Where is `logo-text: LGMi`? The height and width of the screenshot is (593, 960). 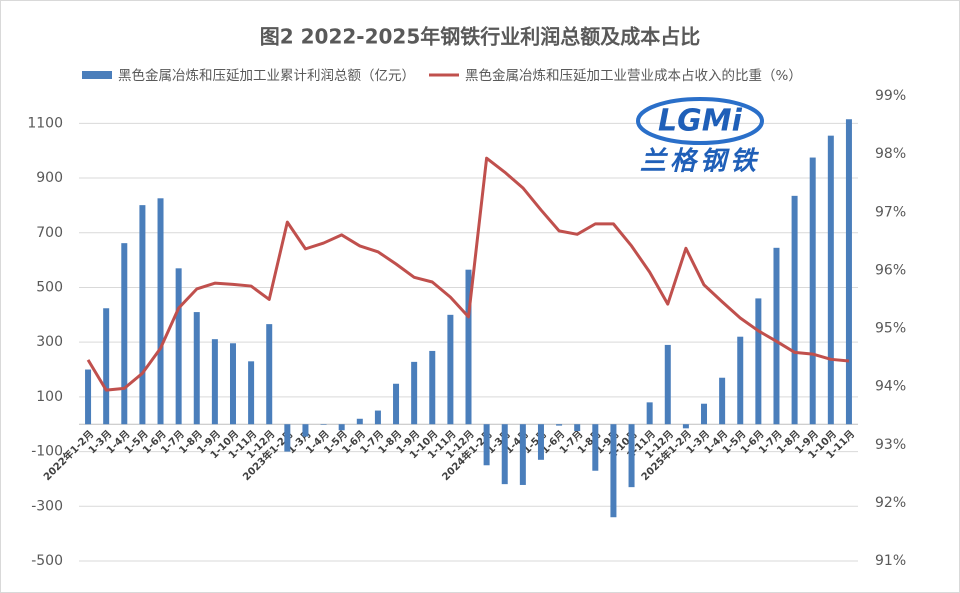 logo-text: LGMi is located at coordinates (700, 121).